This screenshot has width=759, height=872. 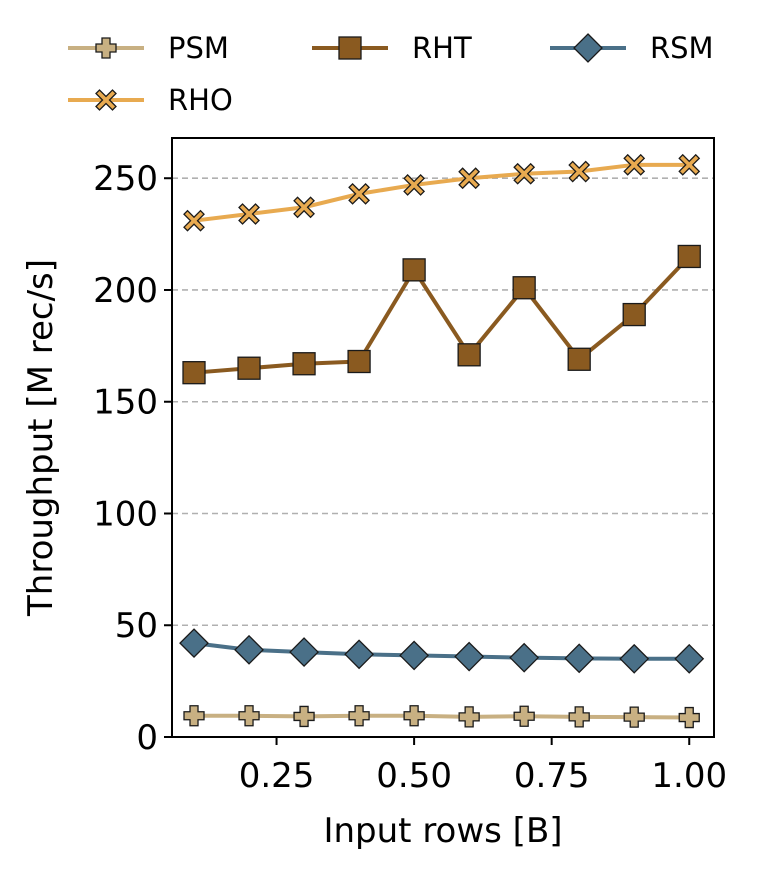 What do you see at coordinates (442, 48) in the screenshot?
I see `legend-label-rht: RHT` at bounding box center [442, 48].